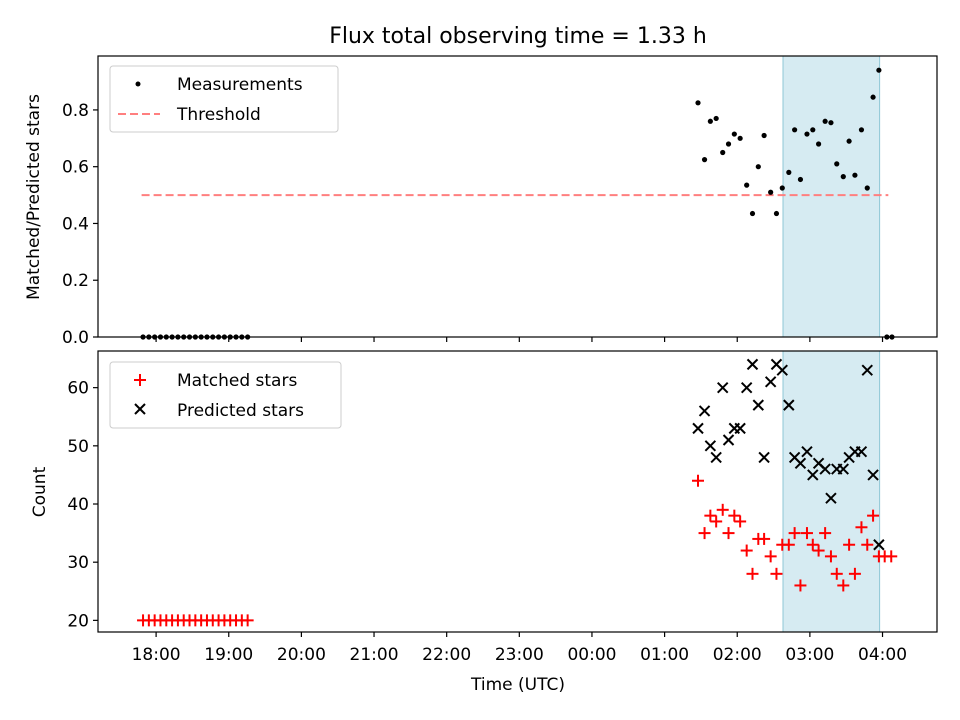  What do you see at coordinates (228, 655) in the screenshot?
I see `x-tick-label: 19:00` at bounding box center [228, 655].